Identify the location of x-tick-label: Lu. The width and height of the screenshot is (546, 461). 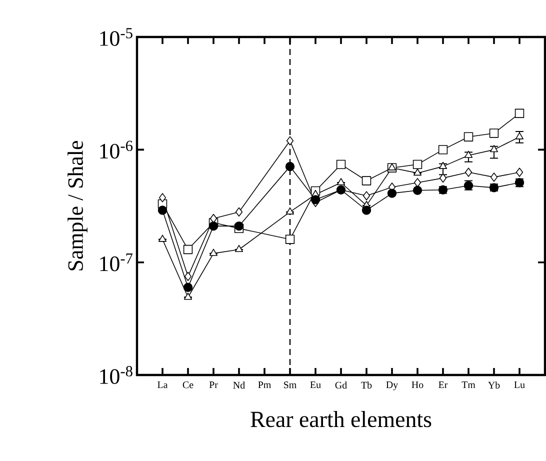
(519, 385).